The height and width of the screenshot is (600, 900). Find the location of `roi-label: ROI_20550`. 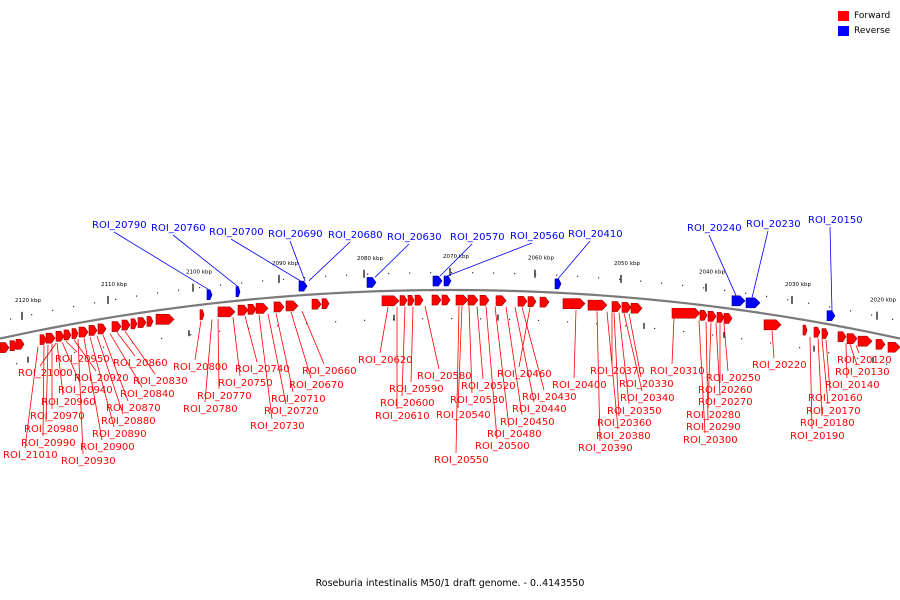

roi-label: ROI_20550 is located at coordinates (461, 460).